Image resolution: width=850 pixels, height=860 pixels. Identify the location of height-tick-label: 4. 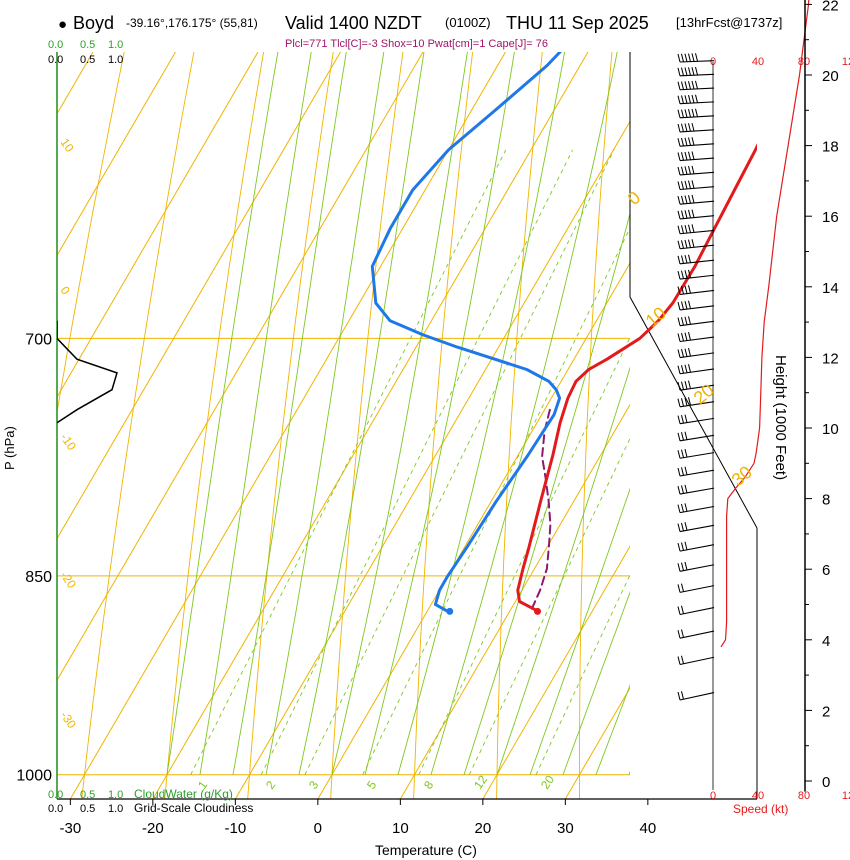
(826, 641).